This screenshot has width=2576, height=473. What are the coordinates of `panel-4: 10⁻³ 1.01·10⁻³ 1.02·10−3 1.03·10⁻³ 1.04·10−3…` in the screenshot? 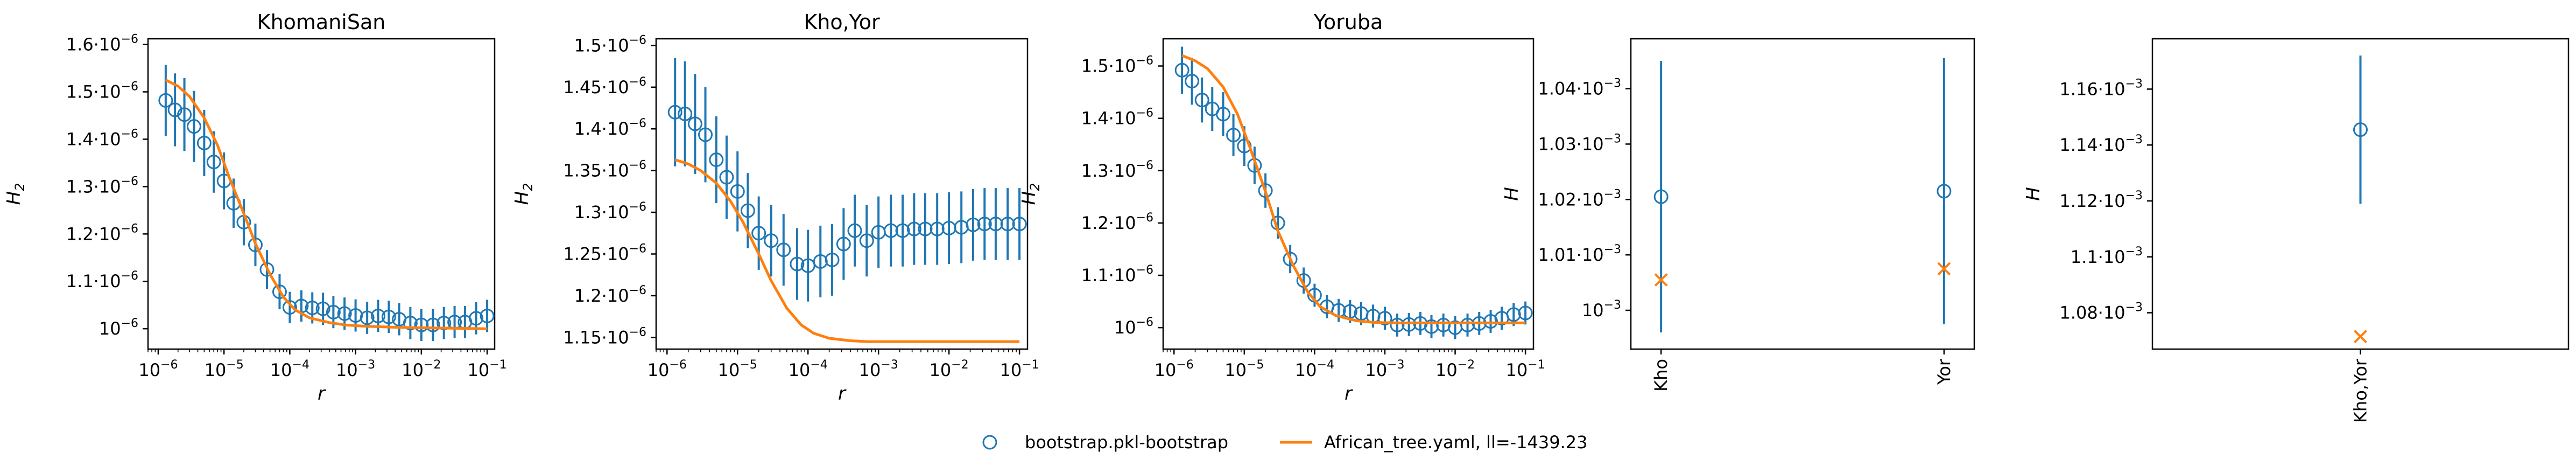 It's located at (1738, 215).